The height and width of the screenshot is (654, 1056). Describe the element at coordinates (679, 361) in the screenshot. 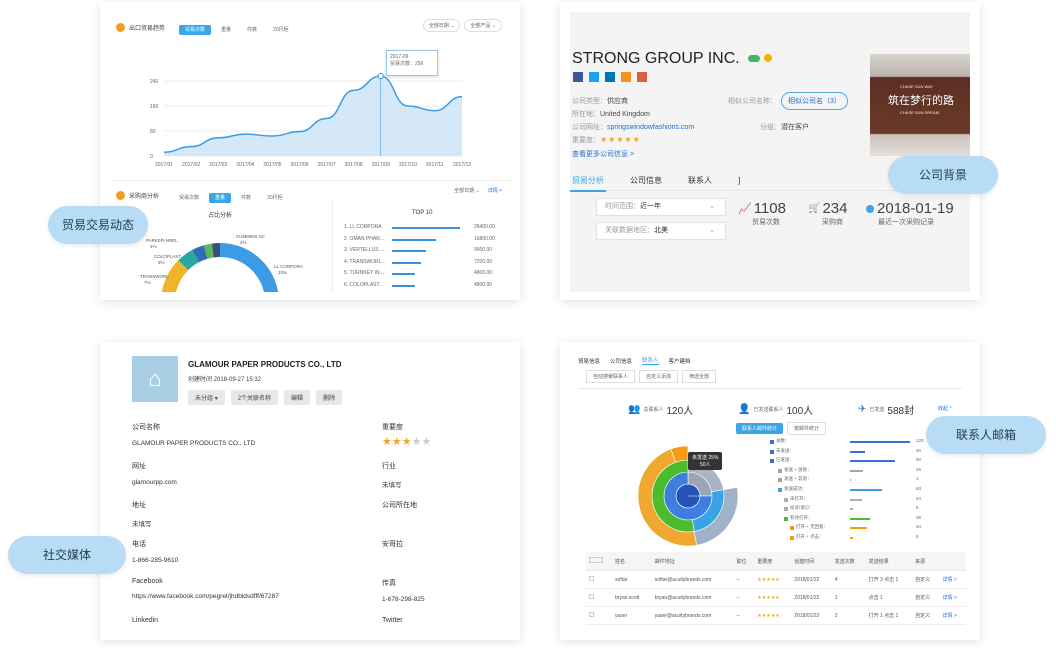

I see `contacts-tab: 客户建档` at that location.